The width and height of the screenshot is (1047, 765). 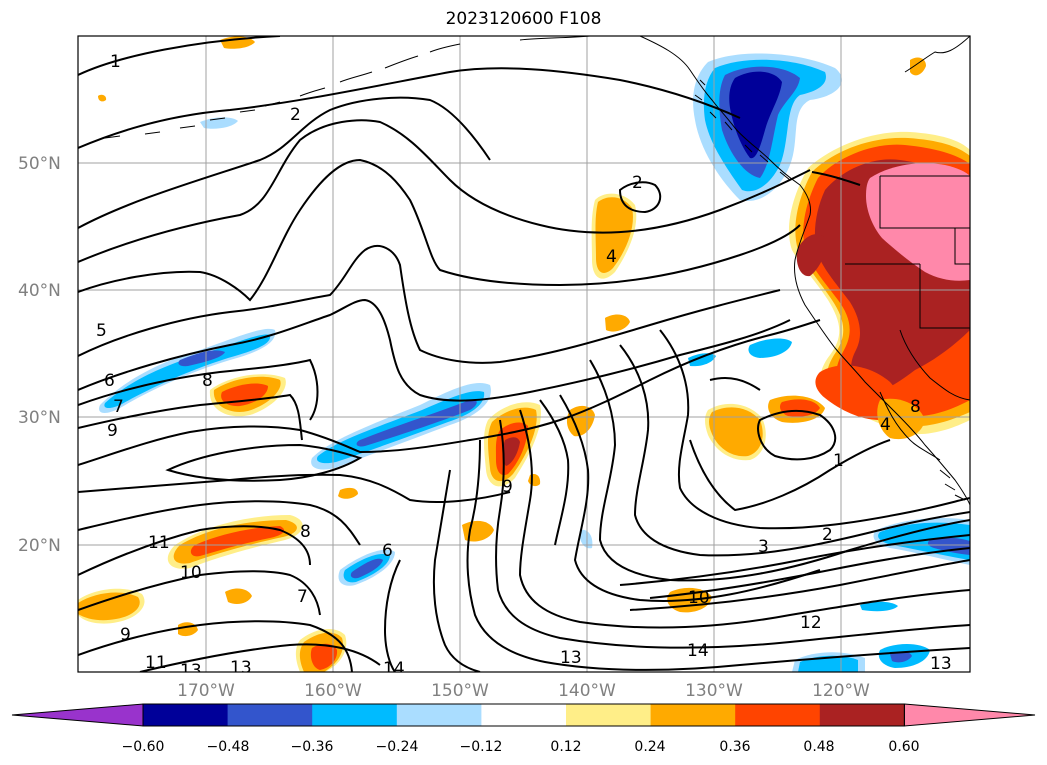 What do you see at coordinates (143, 747) in the screenshot?
I see `colorbar-tick-label: −0.60` at bounding box center [143, 747].